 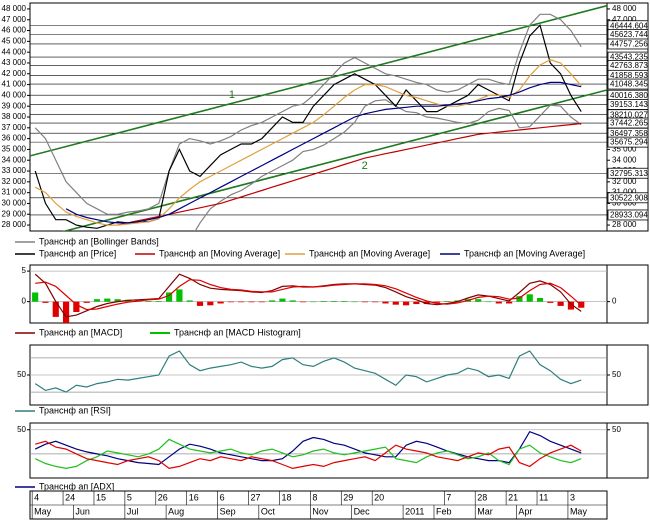 What do you see at coordinates (624, 192) in the screenshot?
I see `right-tick-label: 31 000` at bounding box center [624, 192].